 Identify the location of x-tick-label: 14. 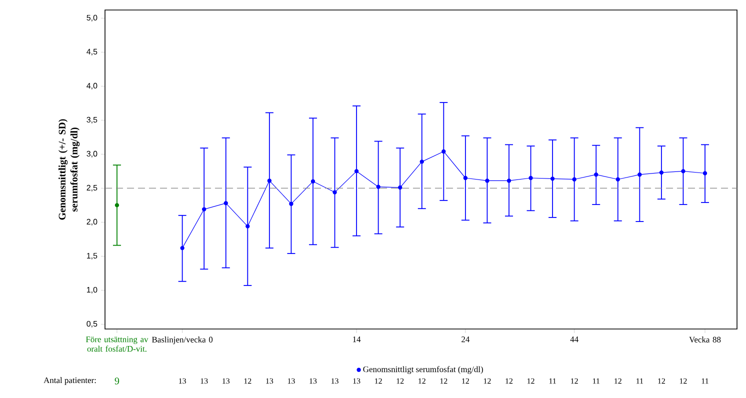
(357, 339).